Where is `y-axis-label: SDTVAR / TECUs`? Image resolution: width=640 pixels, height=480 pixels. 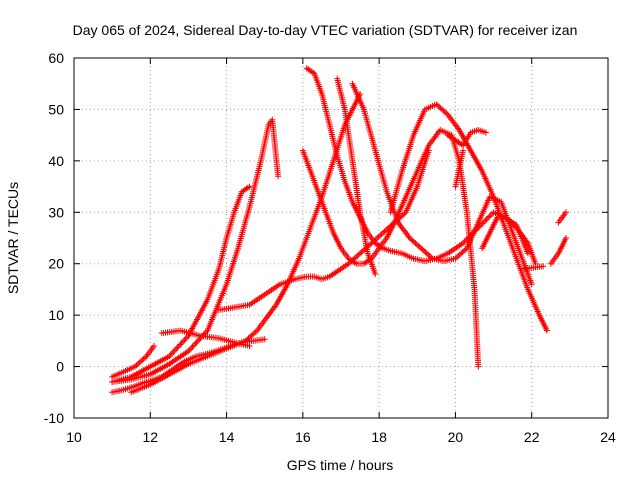
y-axis-label: SDTVAR / TECUs is located at coordinates (13, 238).